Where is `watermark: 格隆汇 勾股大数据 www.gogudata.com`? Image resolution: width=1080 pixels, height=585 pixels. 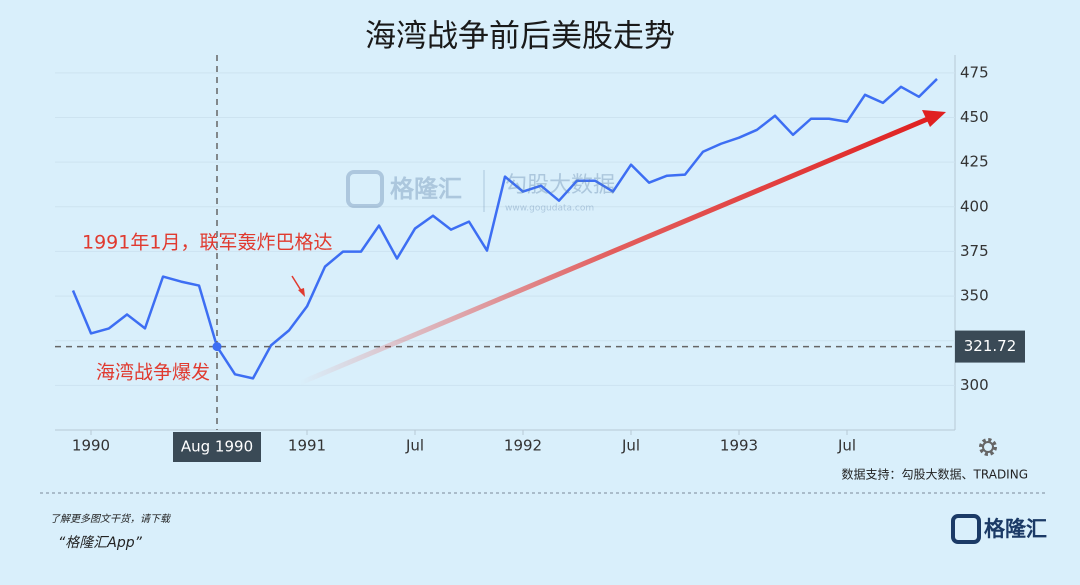 watermark: 格隆汇 勾股大数据 www.gogudata.com is located at coordinates (480, 192).